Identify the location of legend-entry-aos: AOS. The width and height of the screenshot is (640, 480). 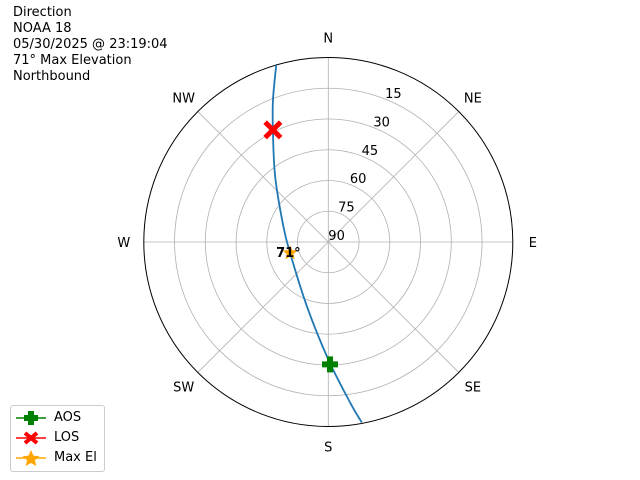
(57, 418).